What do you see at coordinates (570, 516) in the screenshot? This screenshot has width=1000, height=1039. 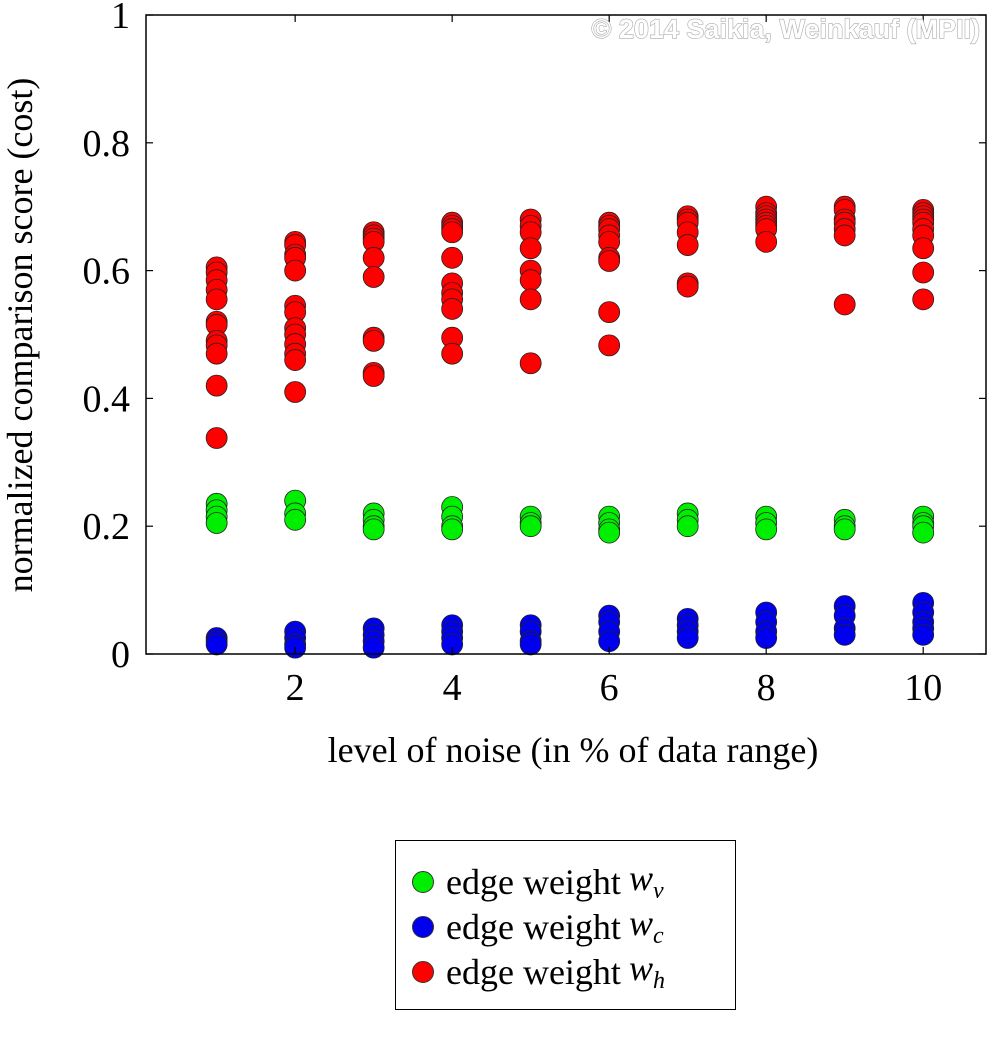 I see `series-v` at bounding box center [570, 516].